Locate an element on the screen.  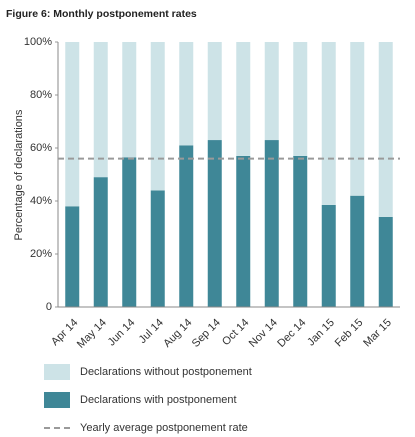
legend-label: Yearly average postponement rate is located at coordinates (164, 428).